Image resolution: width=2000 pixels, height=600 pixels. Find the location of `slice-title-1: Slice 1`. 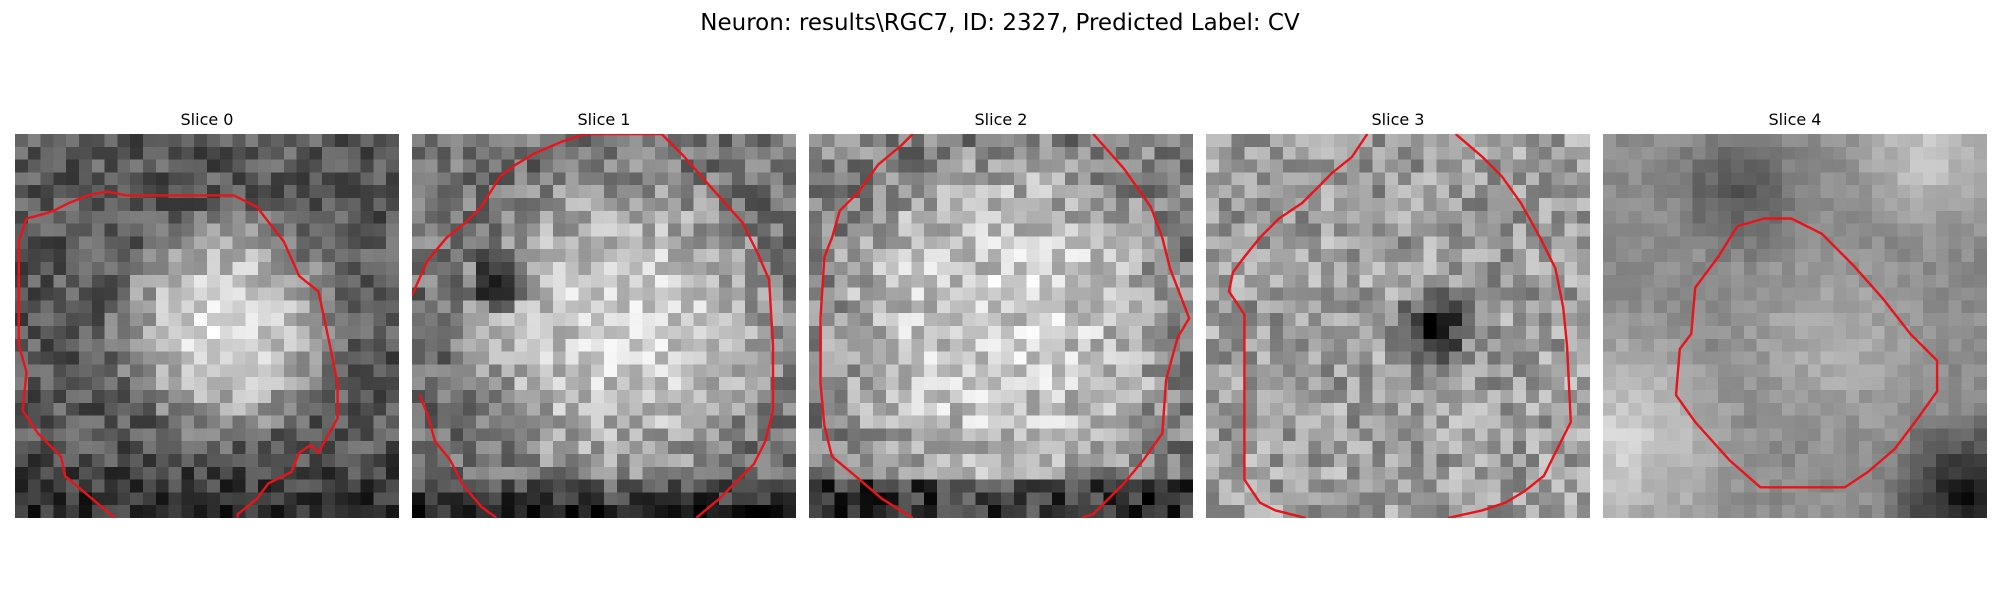

slice-title-1: Slice 1 is located at coordinates (604, 119).